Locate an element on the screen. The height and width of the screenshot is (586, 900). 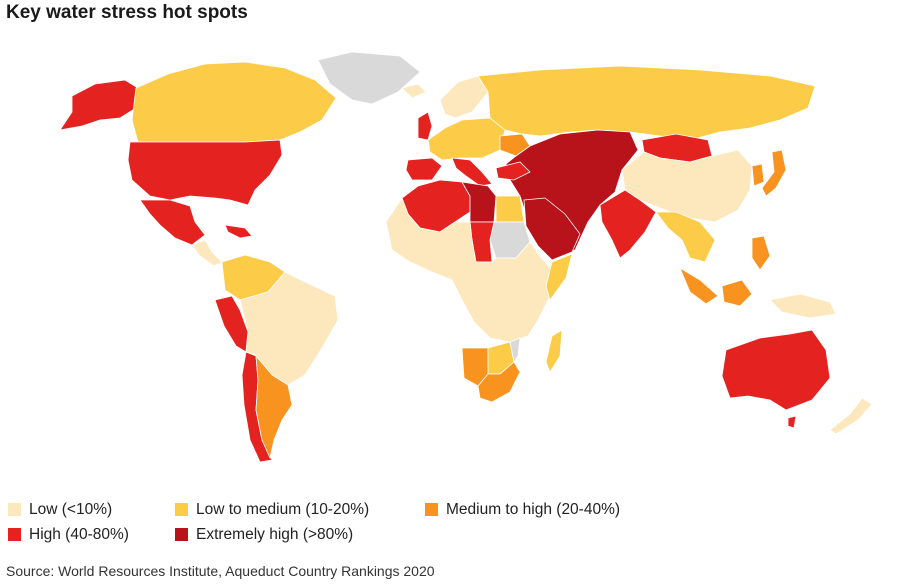
legend-label: Extremely high (>80%) is located at coordinates (275, 534).